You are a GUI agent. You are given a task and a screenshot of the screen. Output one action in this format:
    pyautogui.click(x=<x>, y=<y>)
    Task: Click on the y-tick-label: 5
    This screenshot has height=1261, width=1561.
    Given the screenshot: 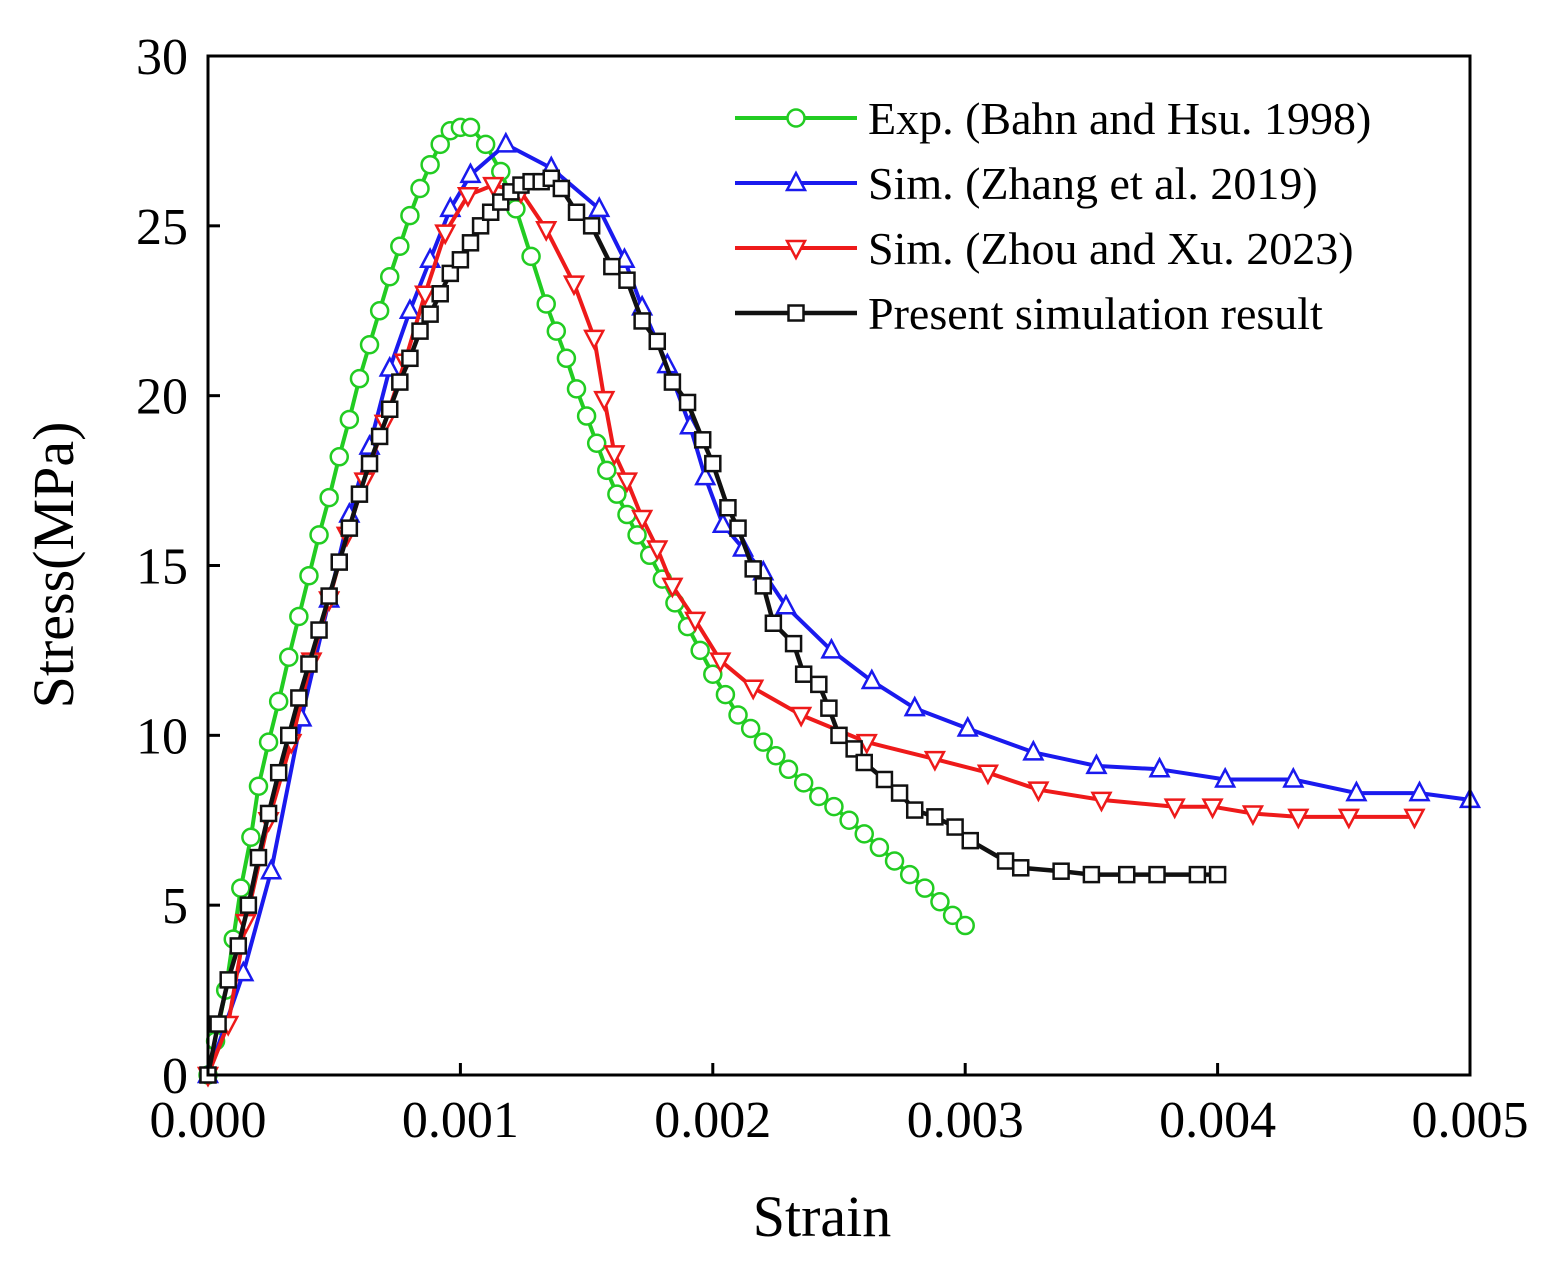 What is the action you would take?
    pyautogui.click(x=175, y=906)
    